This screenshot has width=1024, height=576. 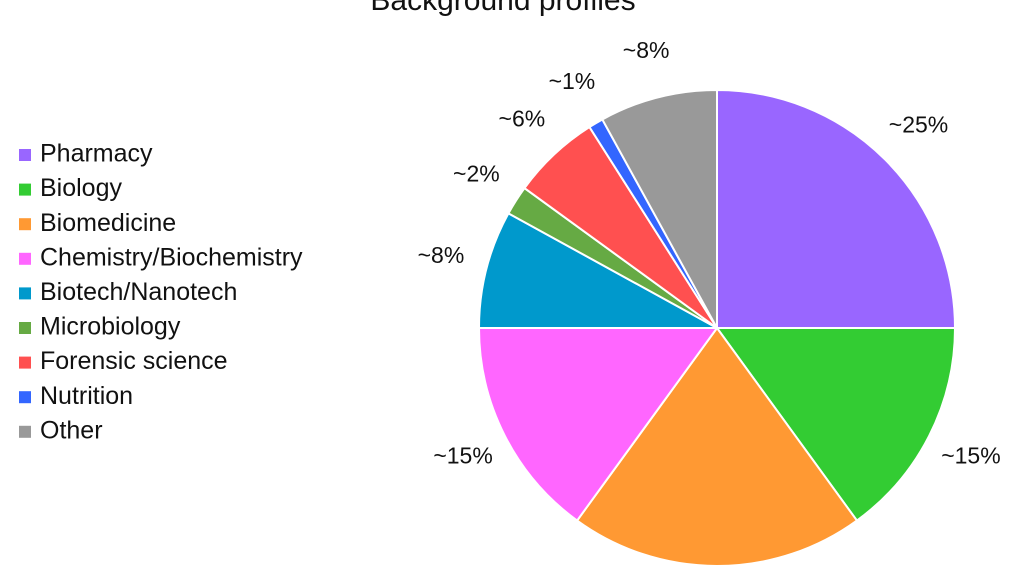 I want to click on slice-label: ~25%, so click(x=918, y=125).